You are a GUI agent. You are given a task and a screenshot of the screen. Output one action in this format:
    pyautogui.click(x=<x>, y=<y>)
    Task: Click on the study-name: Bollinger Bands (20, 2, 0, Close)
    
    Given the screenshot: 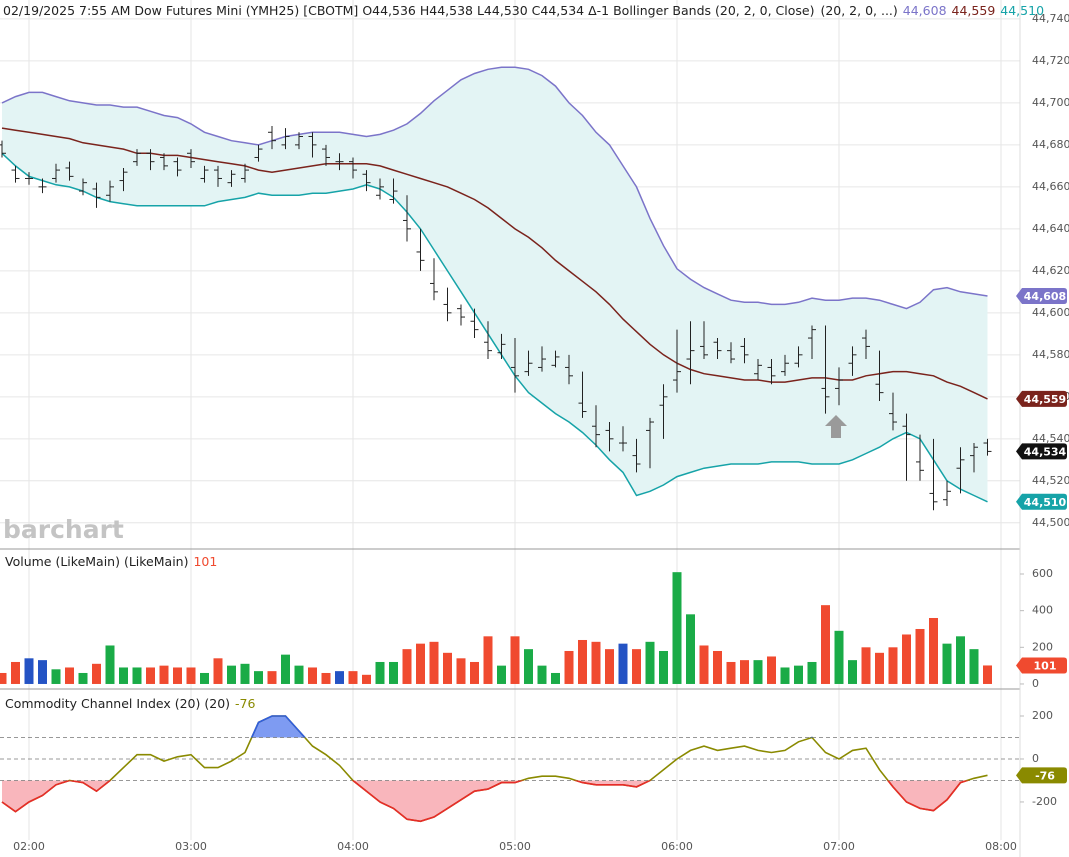 What is the action you would take?
    pyautogui.click(x=713, y=10)
    